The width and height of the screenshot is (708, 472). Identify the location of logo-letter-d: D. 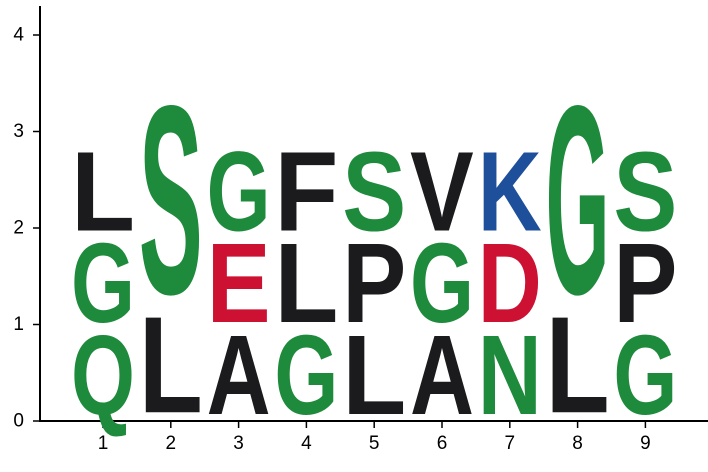
(510, 283).